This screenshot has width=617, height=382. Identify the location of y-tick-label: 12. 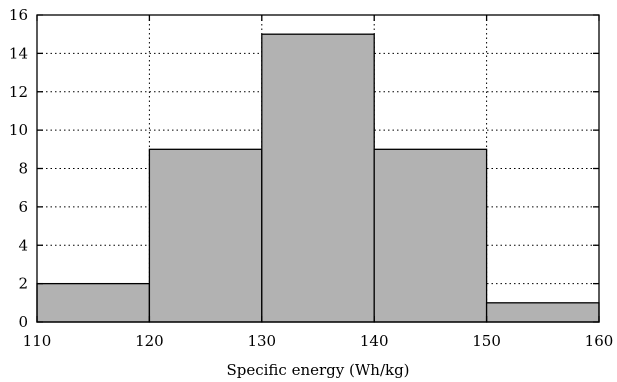
(18, 92).